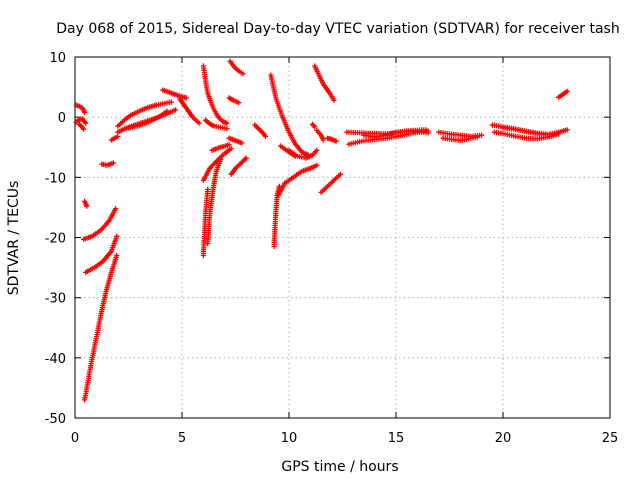  I want to click on x-tick-label: 15, so click(396, 438).